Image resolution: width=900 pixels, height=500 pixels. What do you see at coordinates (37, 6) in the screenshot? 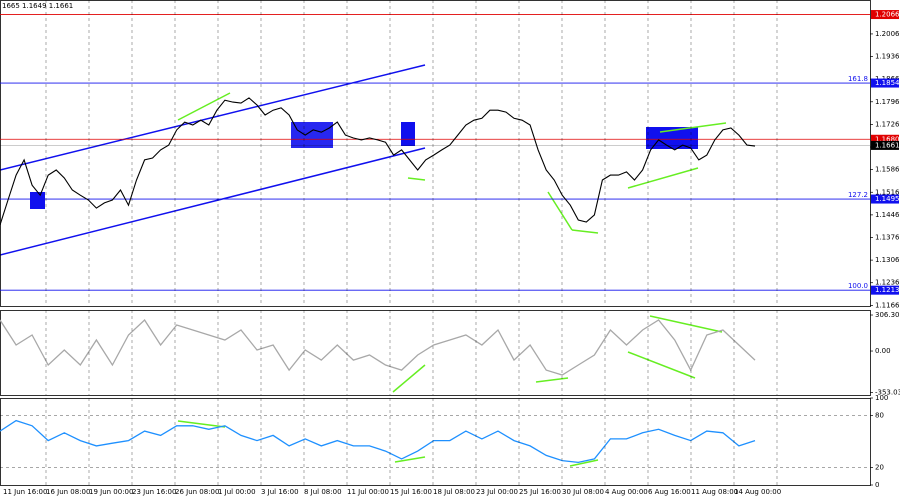
I see `chart-title: 1665 1.1649 1.1661` at bounding box center [37, 6].